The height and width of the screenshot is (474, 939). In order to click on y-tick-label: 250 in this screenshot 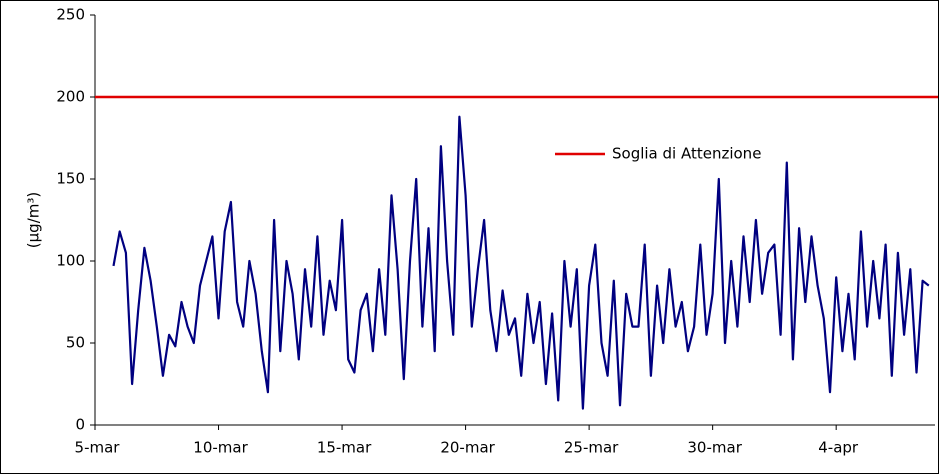, I will do `click(70, 15)`.